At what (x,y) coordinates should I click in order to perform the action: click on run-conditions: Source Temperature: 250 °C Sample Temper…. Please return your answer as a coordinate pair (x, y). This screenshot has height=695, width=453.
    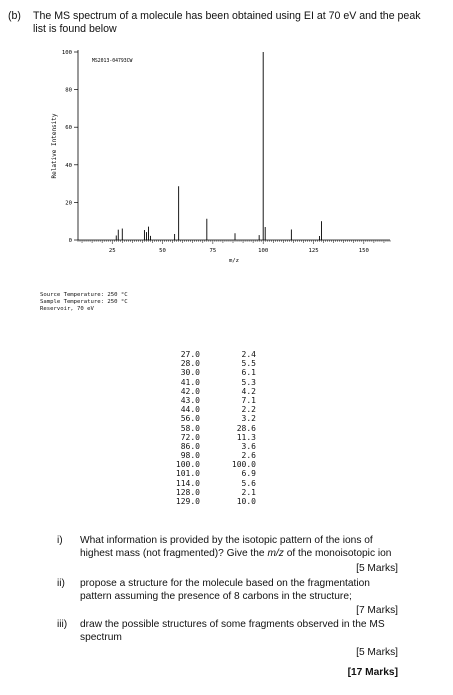
    Looking at the image, I should click on (84, 302).